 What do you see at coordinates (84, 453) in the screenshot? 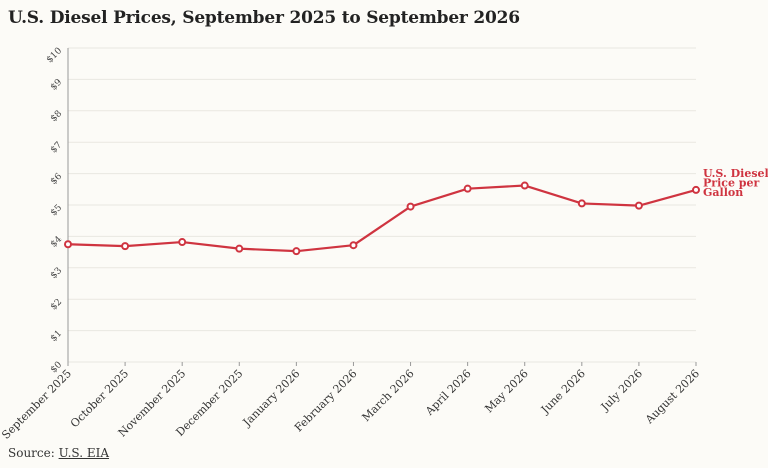
I see `source-link: U.S. EIA` at bounding box center [84, 453].